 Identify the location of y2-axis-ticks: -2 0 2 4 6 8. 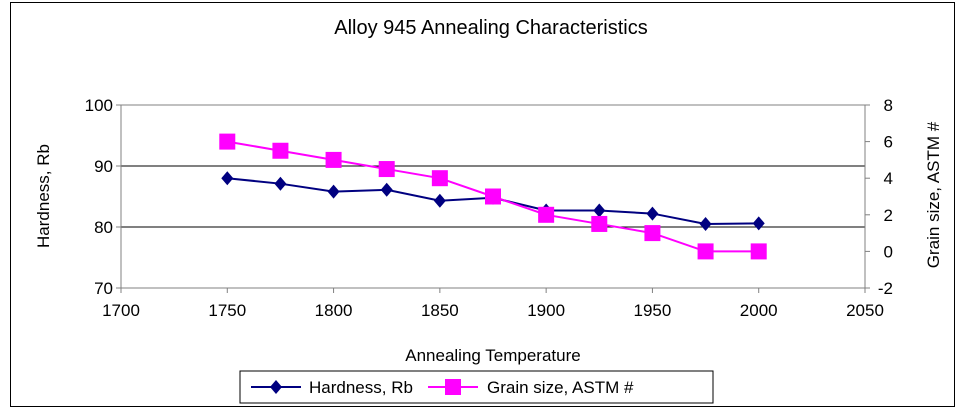
(879, 197).